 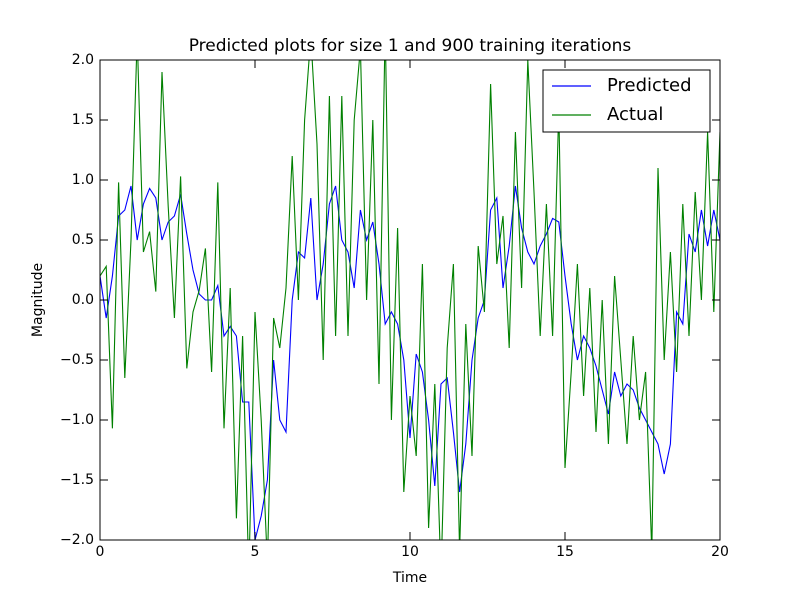 I want to click on legend-label: Predicted, so click(x=649, y=85).